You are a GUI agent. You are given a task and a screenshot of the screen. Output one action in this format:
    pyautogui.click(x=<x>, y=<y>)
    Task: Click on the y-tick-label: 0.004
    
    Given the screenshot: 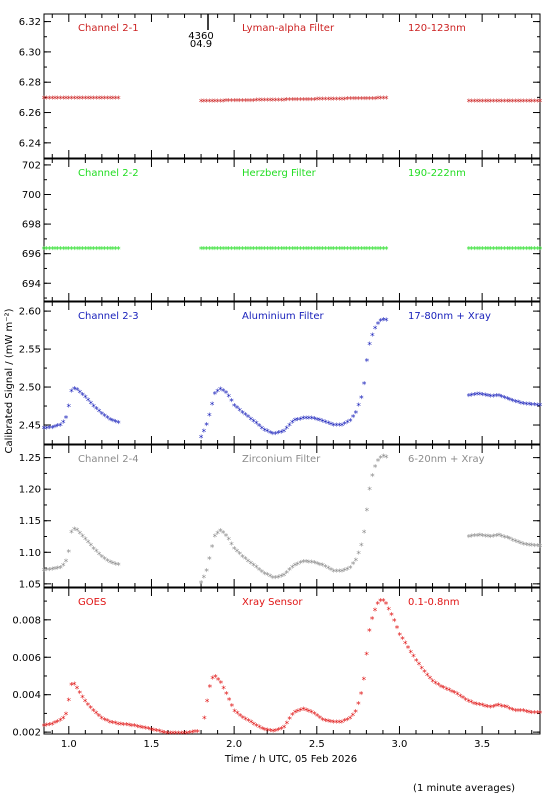 What is the action you would take?
    pyautogui.click(x=26, y=695)
    